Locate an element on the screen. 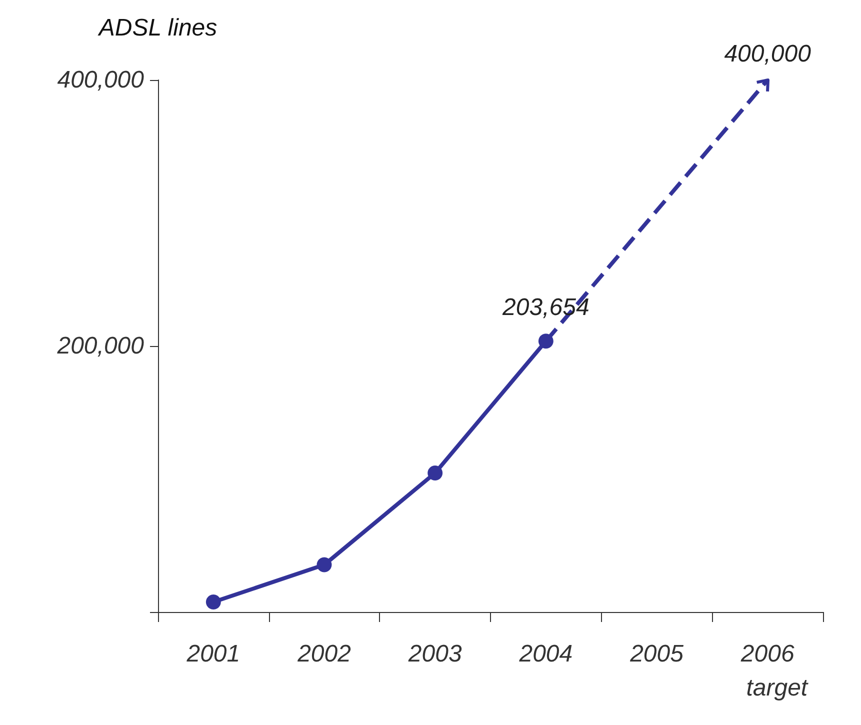  x-tick-label: 2001 is located at coordinates (213, 654).